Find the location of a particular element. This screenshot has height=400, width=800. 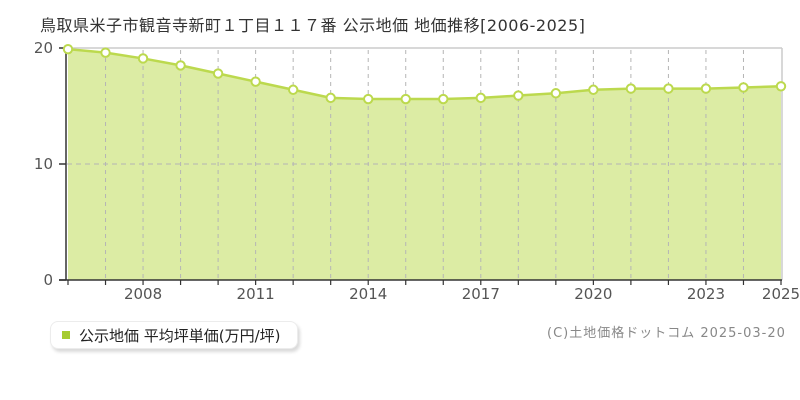

legend: 公示地価 平均坪単価(万円/坪) is located at coordinates (174, 335).